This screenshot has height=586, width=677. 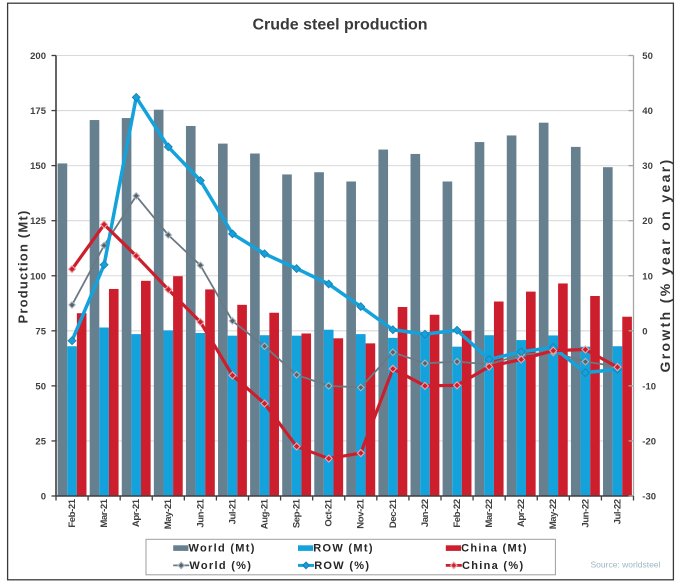 What do you see at coordinates (649, 441) in the screenshot?
I see `svg-text: -20` at bounding box center [649, 441].